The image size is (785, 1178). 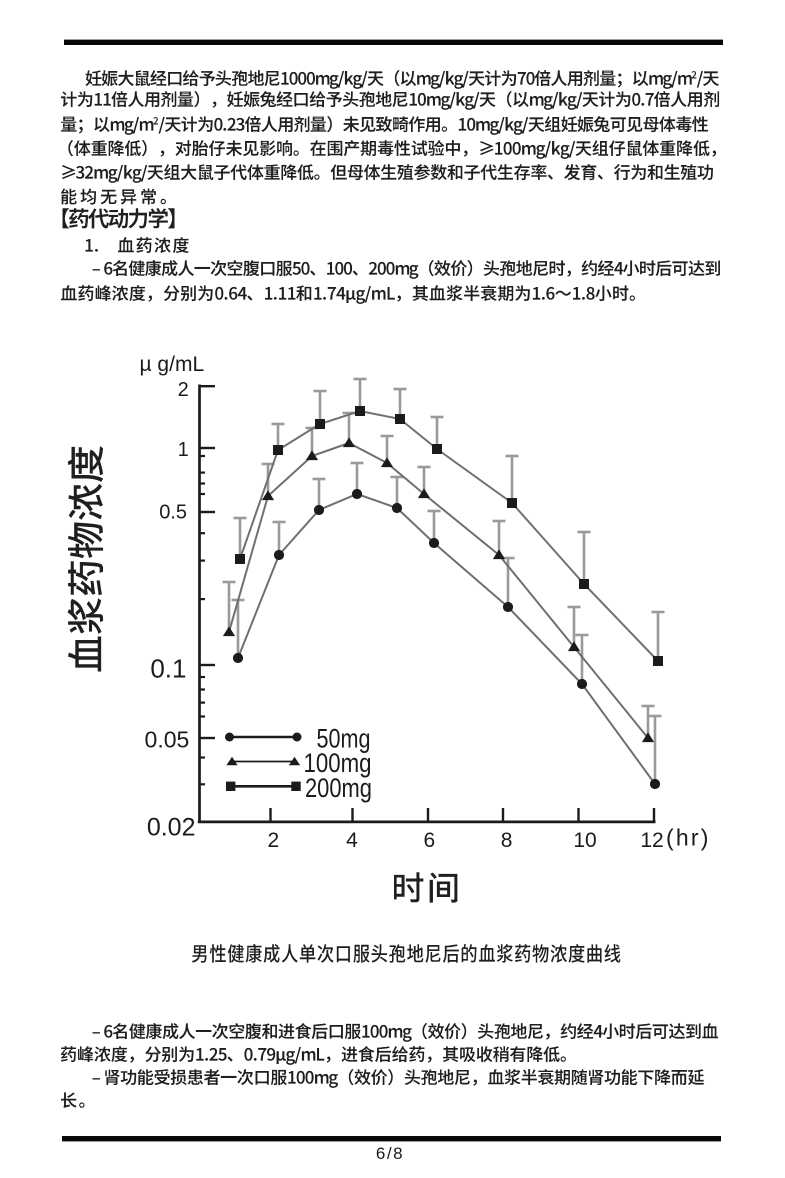 I want to click on svg-text: 0.02, so click(x=171, y=828).